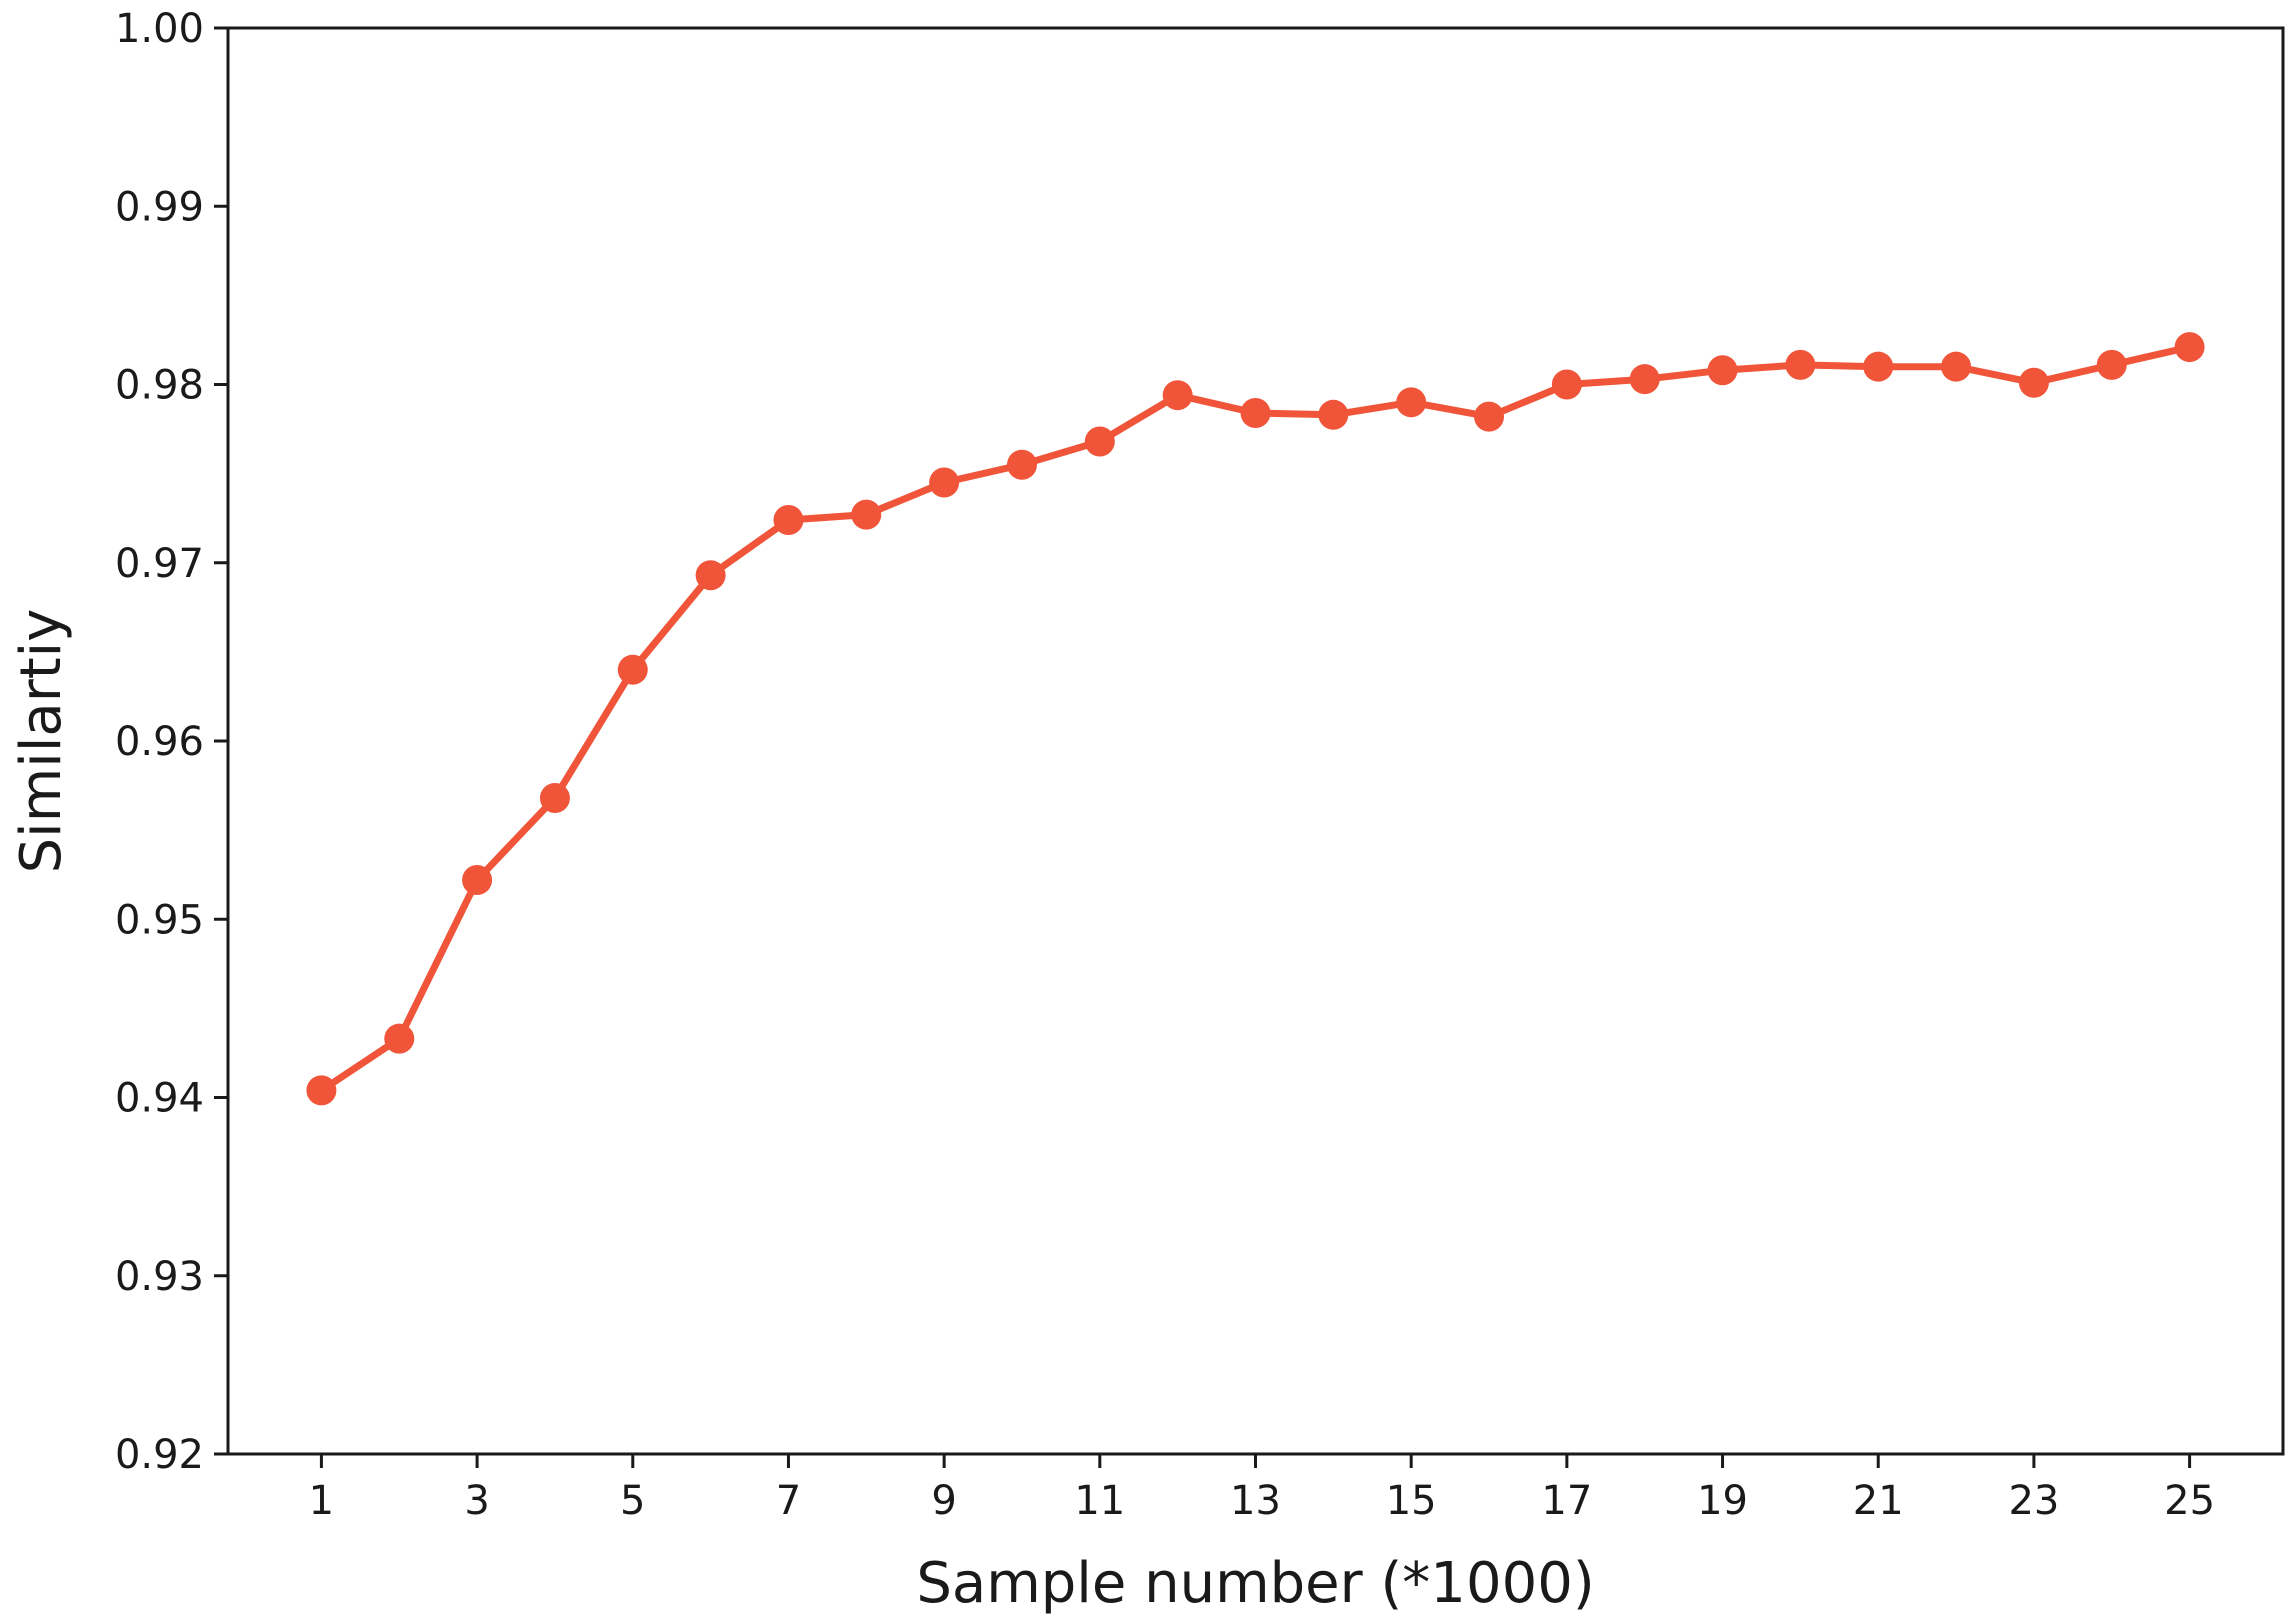 The image size is (2295, 1624). Describe the element at coordinates (788, 1501) in the screenshot. I see `x-tick-label: 7` at that location.